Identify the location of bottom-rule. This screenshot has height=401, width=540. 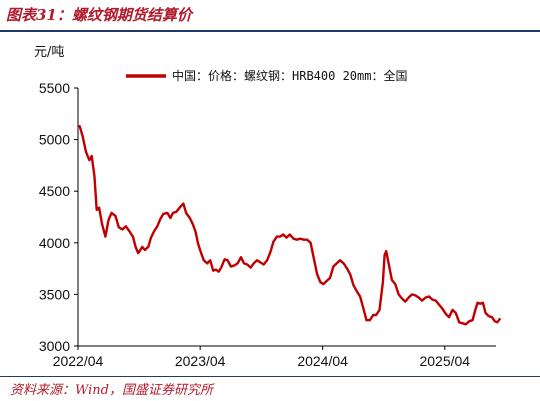
(270, 376).